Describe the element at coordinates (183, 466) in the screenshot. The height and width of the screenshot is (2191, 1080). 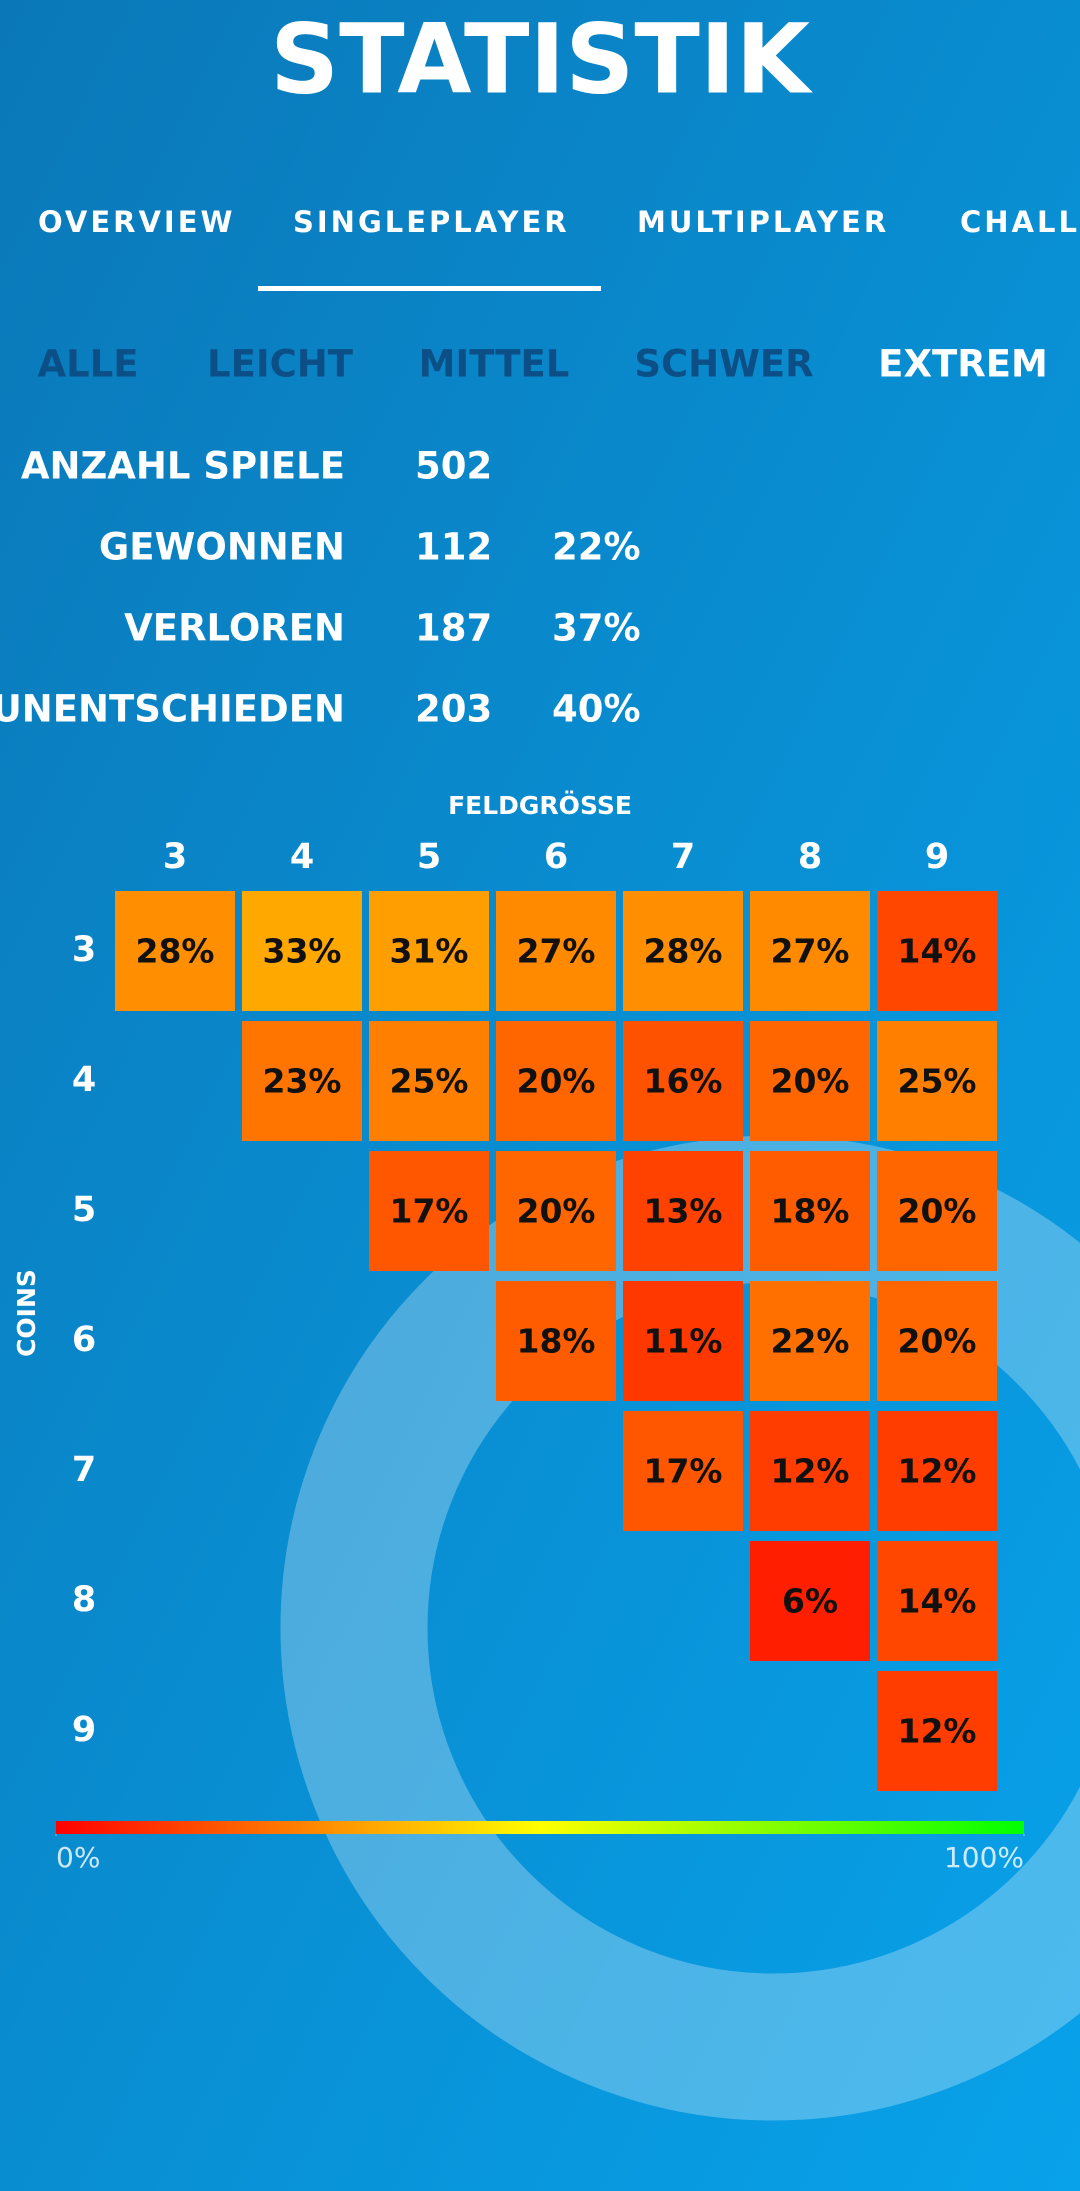
I see `stat-label: ANZAHL SPIELE` at that location.